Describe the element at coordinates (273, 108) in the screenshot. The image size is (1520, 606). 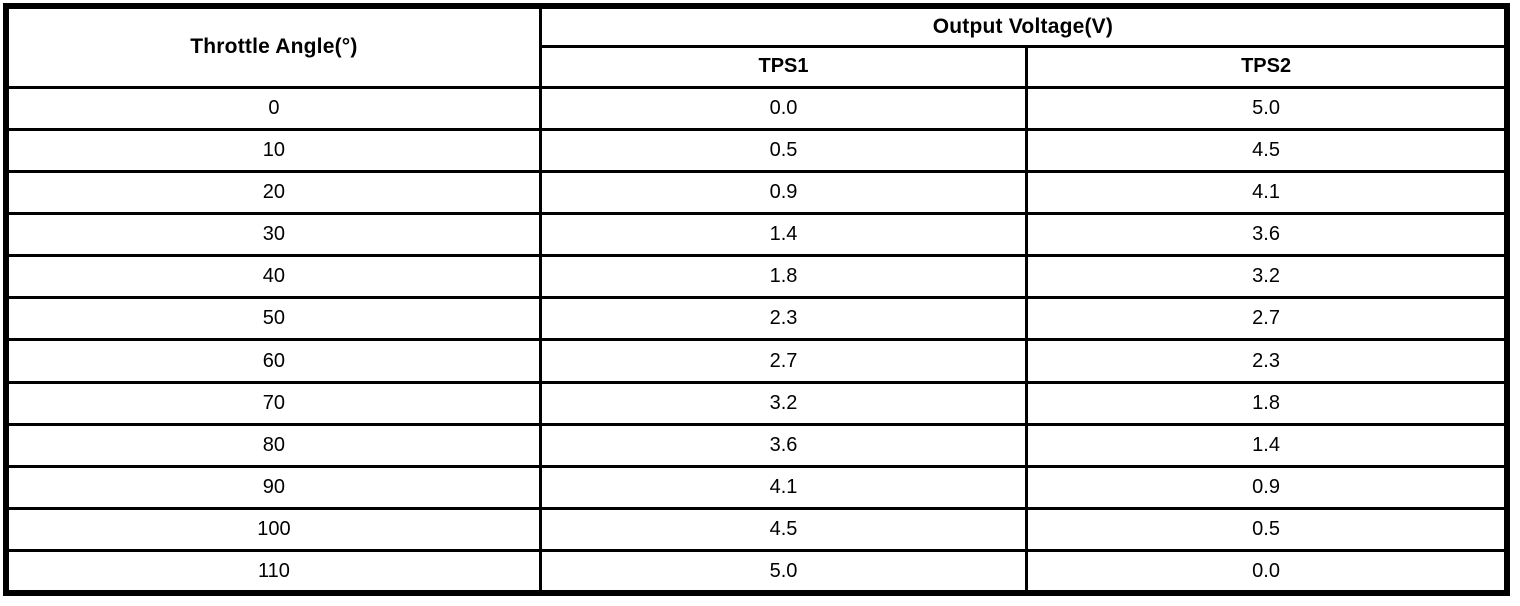
I see `throttle-angle-cell: 0` at that location.